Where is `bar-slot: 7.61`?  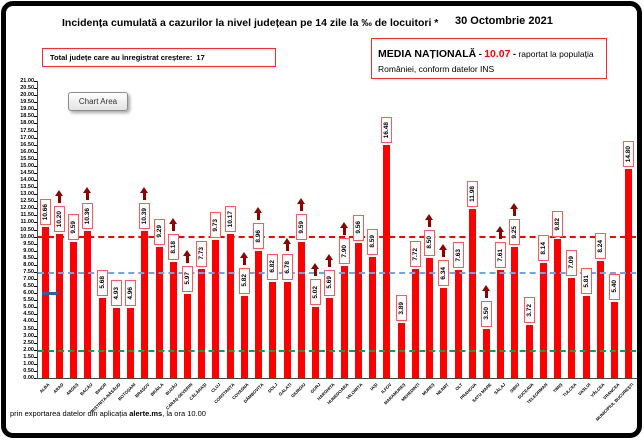 bar-slot: 7.61 is located at coordinates (501, 229).